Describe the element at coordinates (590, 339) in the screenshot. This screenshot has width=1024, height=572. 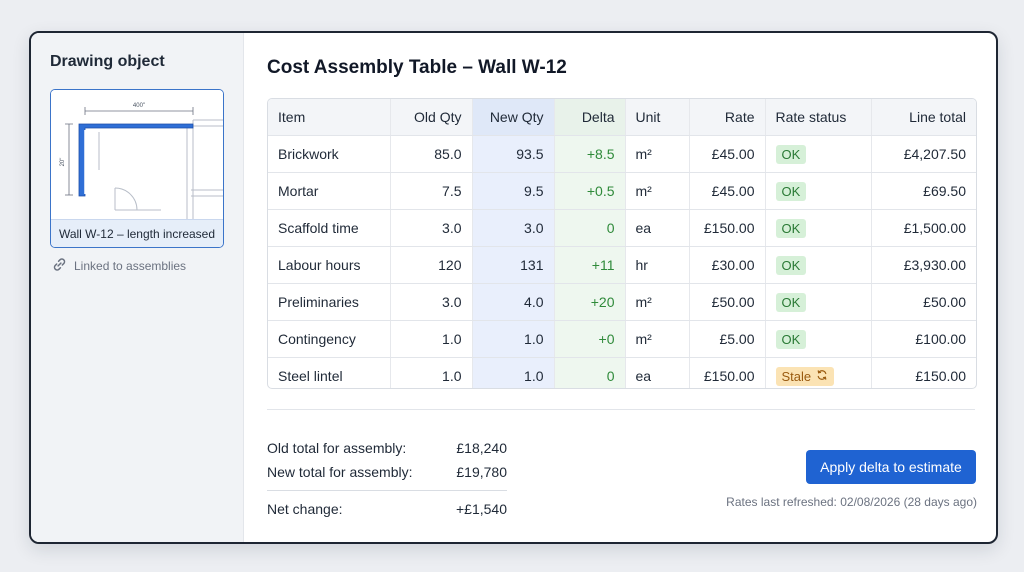
I see `cell-delta: +0` at that location.